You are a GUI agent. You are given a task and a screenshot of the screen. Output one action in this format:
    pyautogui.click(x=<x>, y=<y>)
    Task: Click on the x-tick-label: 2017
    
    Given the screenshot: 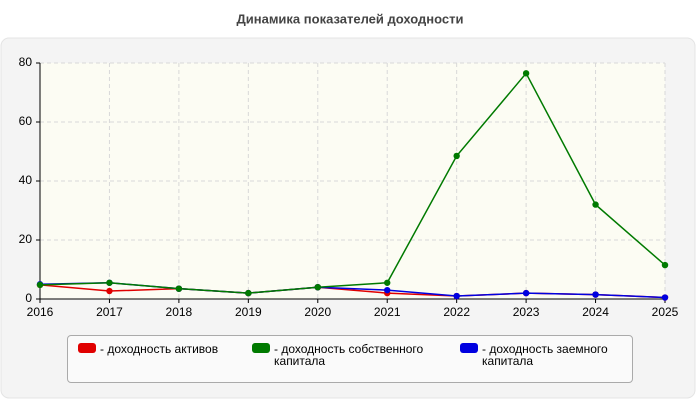 What is the action you would take?
    pyautogui.click(x=109, y=312)
    